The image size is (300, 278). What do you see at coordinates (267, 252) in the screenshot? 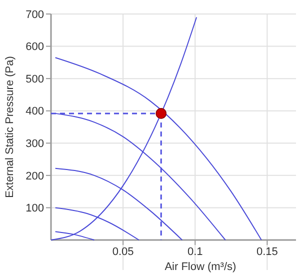
I see `x-tick-label: 0.15` at bounding box center [267, 252].